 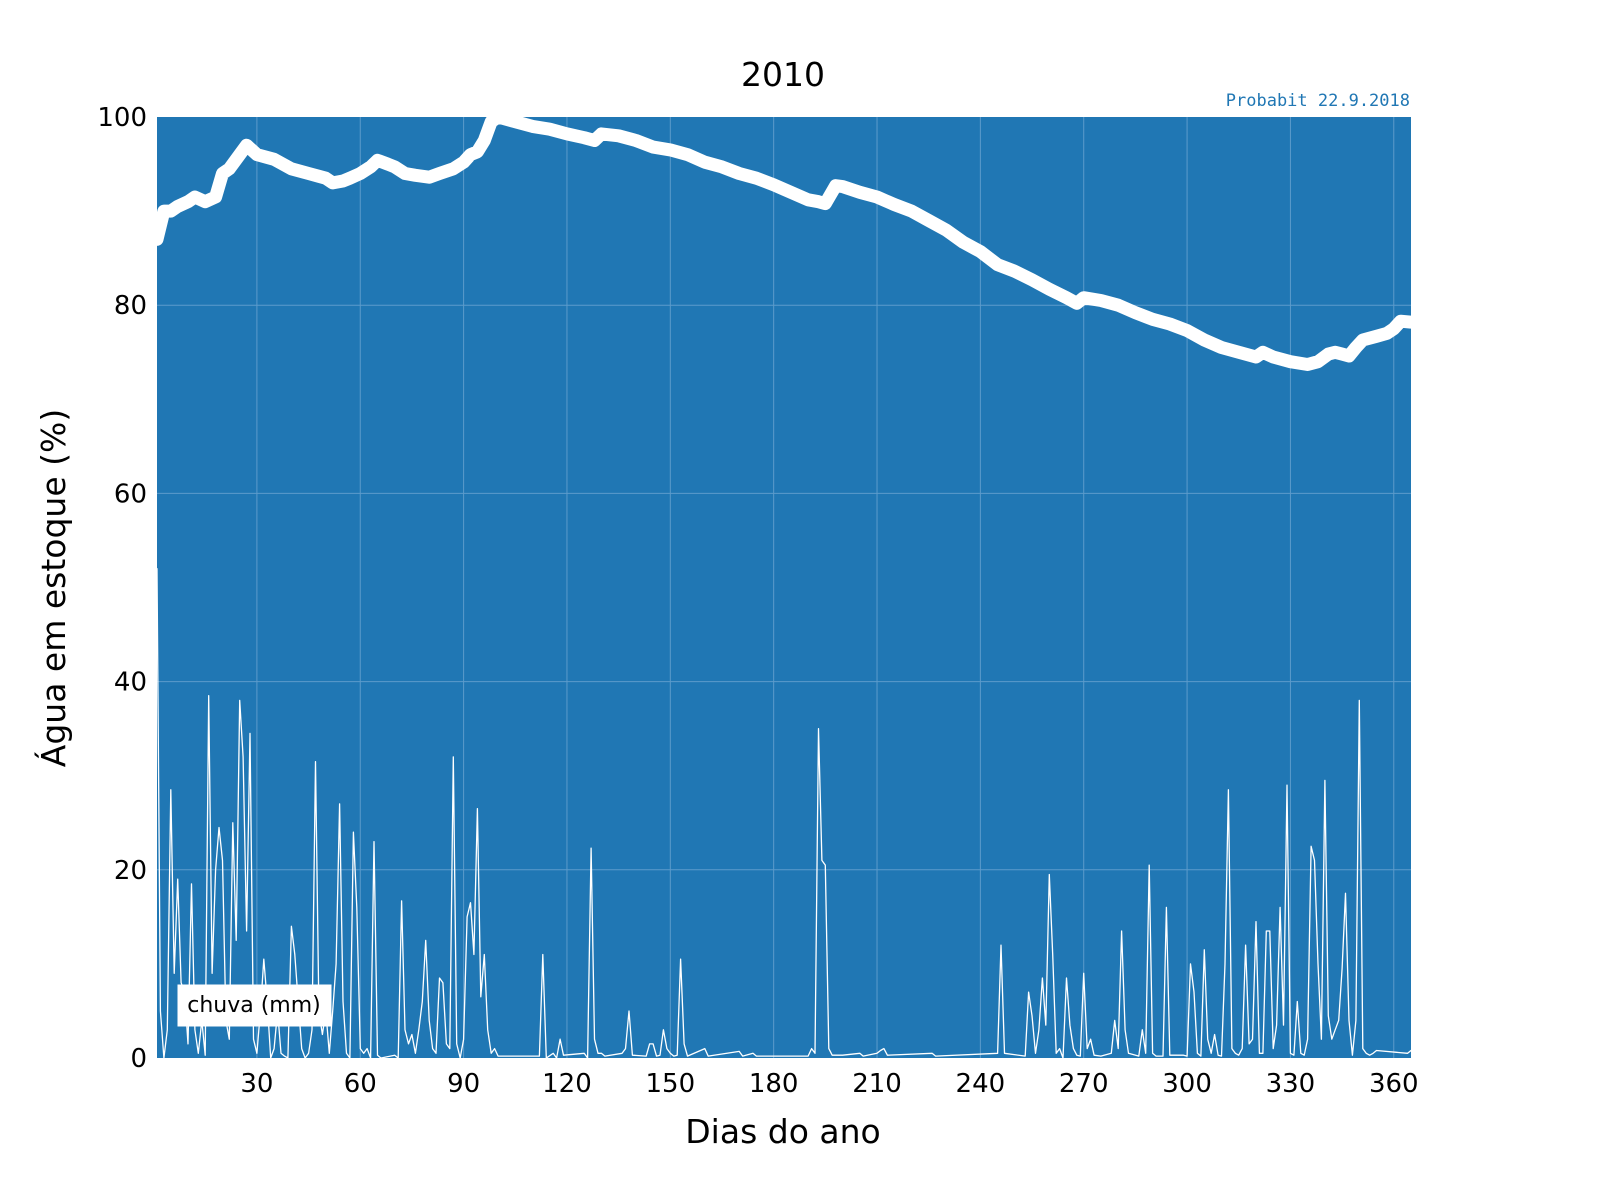 I want to click on legend-label: chuva (mm), so click(x=254, y=1005).